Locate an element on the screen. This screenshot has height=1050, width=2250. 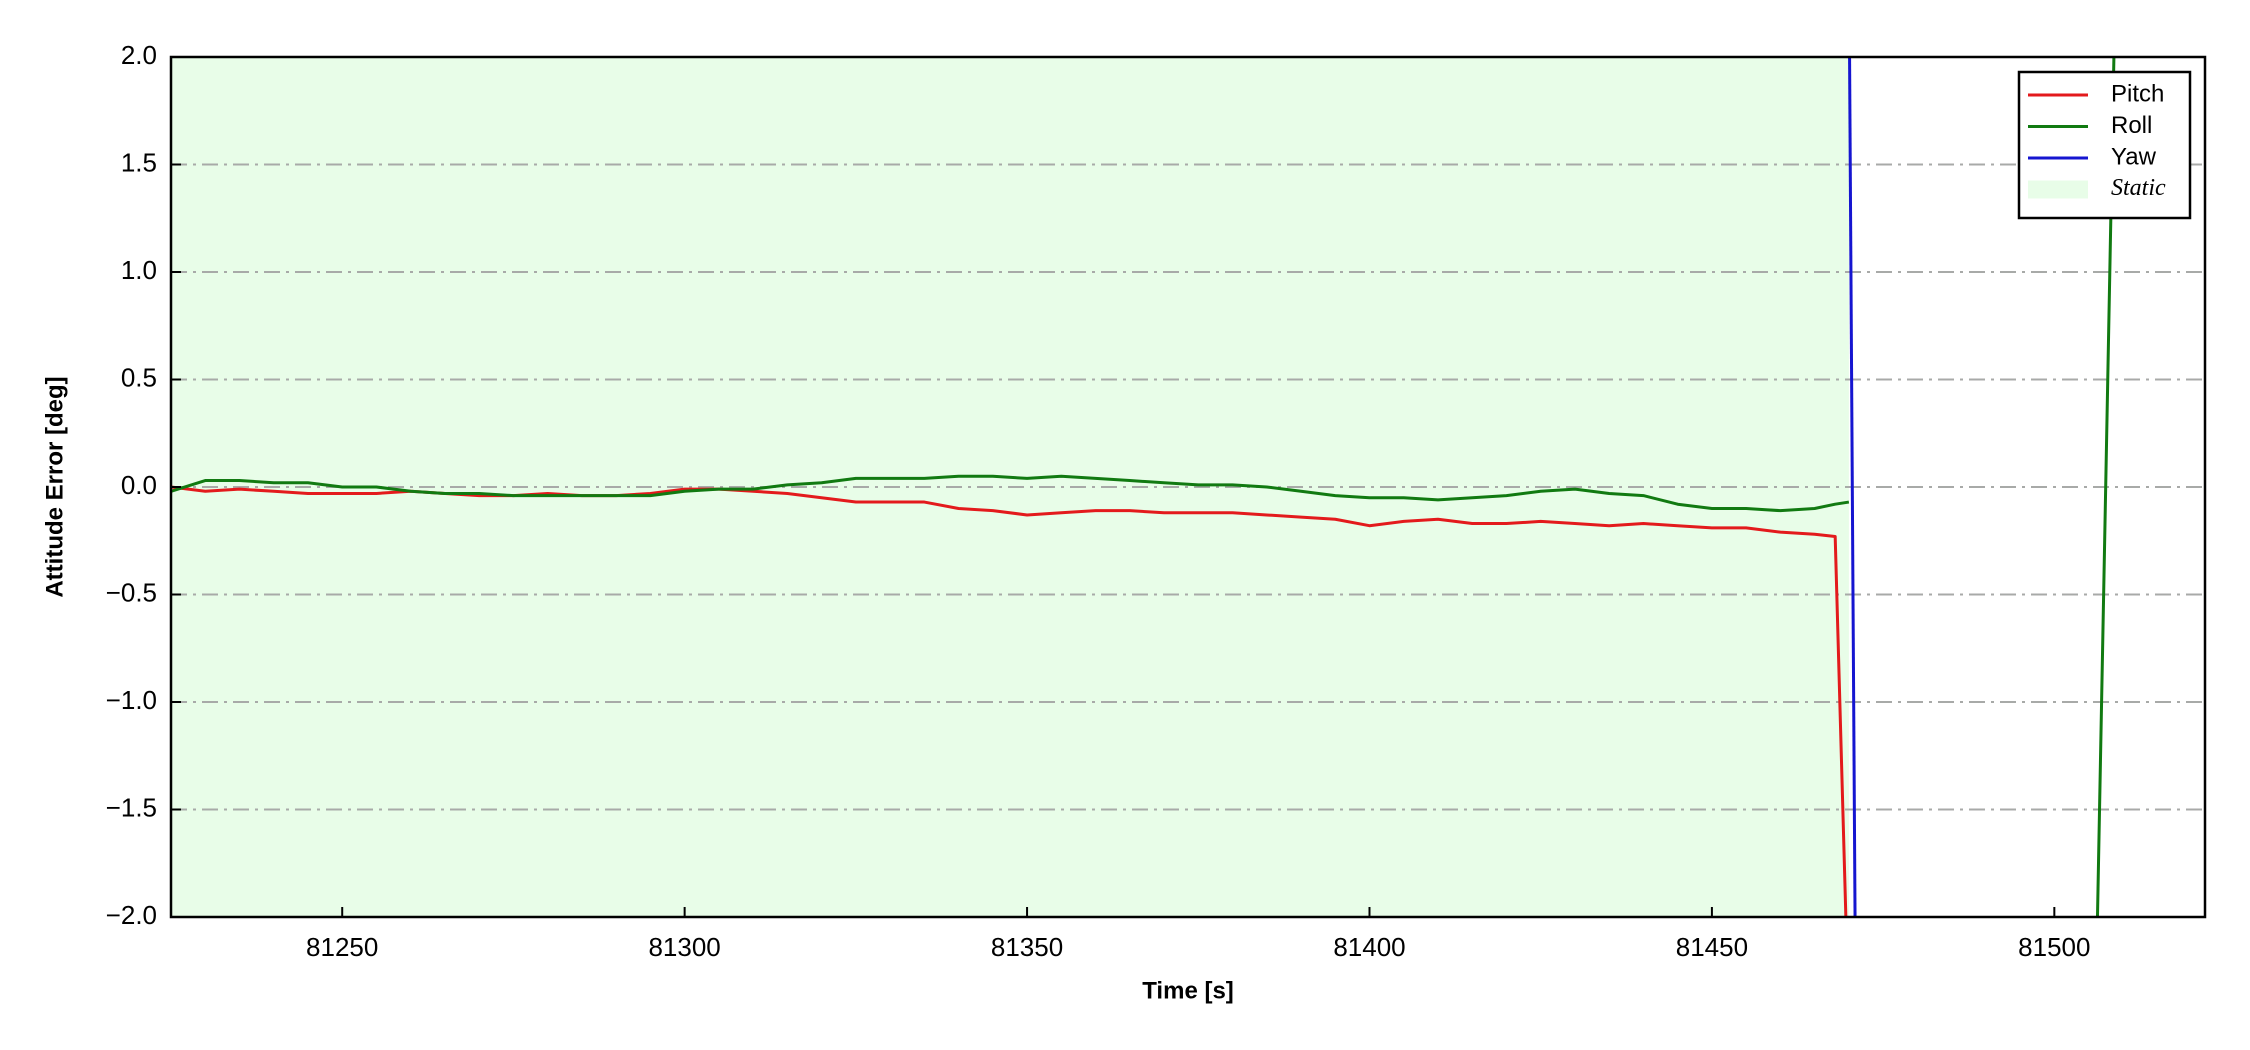
x-tick-label: 81500 is located at coordinates (2054, 947).